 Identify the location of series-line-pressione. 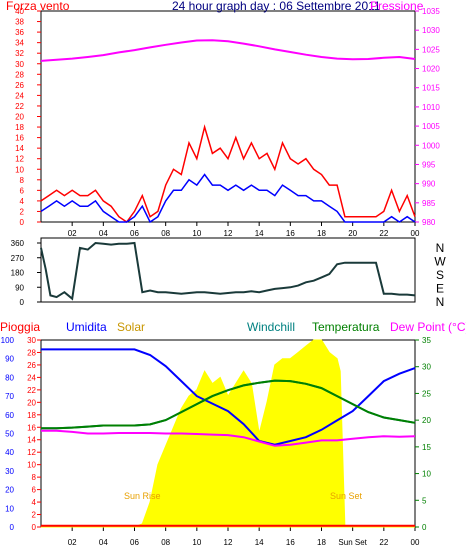
(228, 50).